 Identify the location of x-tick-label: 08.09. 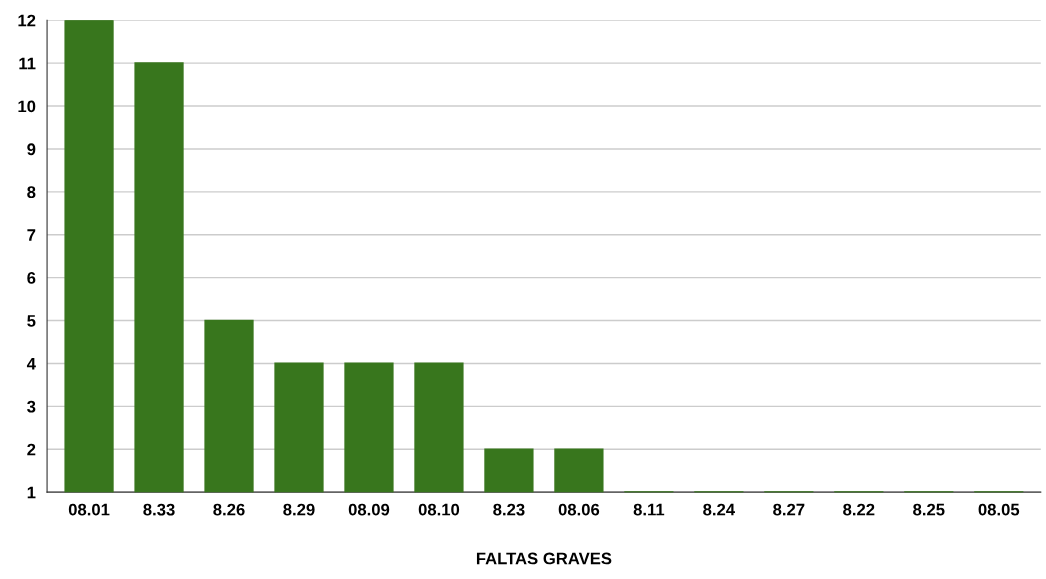
(369, 509).